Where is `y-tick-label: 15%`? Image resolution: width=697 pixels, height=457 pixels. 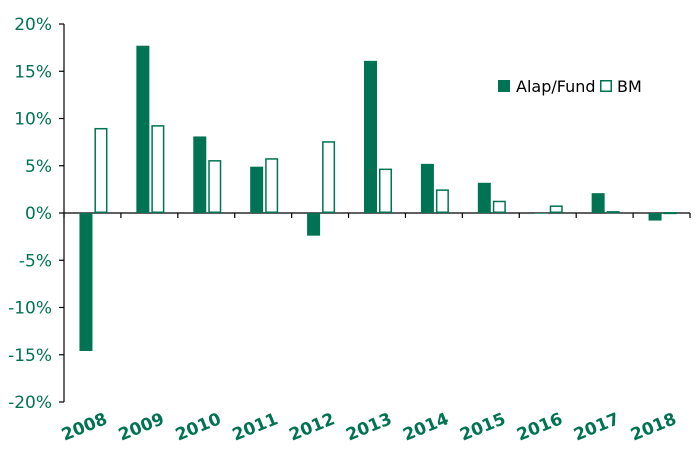
y-tick-label: 15% is located at coordinates (33, 72).